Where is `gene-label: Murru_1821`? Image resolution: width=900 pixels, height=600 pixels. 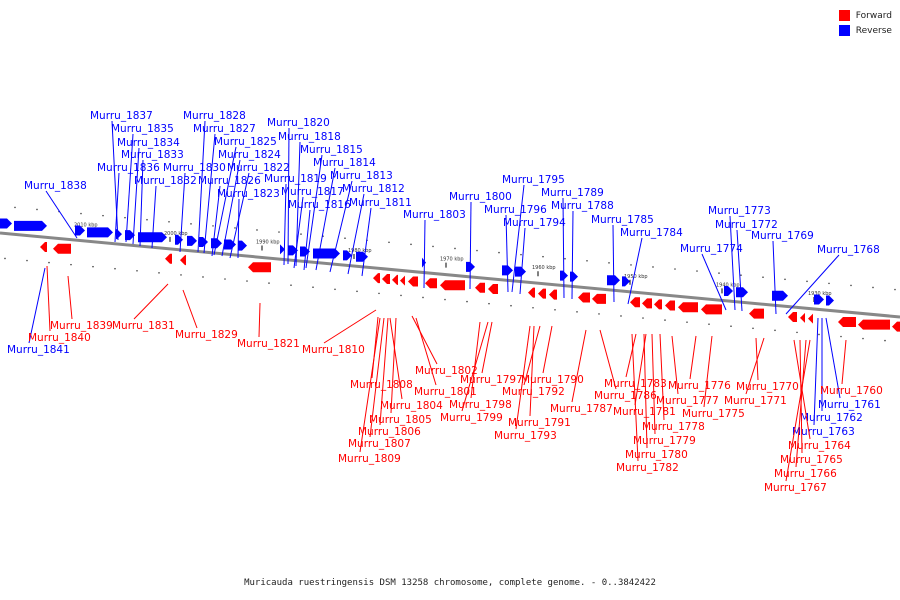
gene-label: Murru_1821 is located at coordinates (268, 344).